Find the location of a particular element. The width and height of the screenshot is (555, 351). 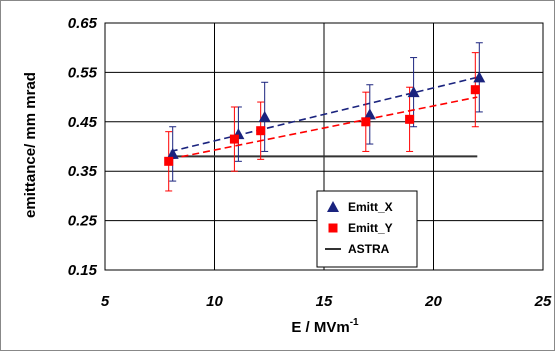

x-tick-label: 10 is located at coordinates (214, 301).